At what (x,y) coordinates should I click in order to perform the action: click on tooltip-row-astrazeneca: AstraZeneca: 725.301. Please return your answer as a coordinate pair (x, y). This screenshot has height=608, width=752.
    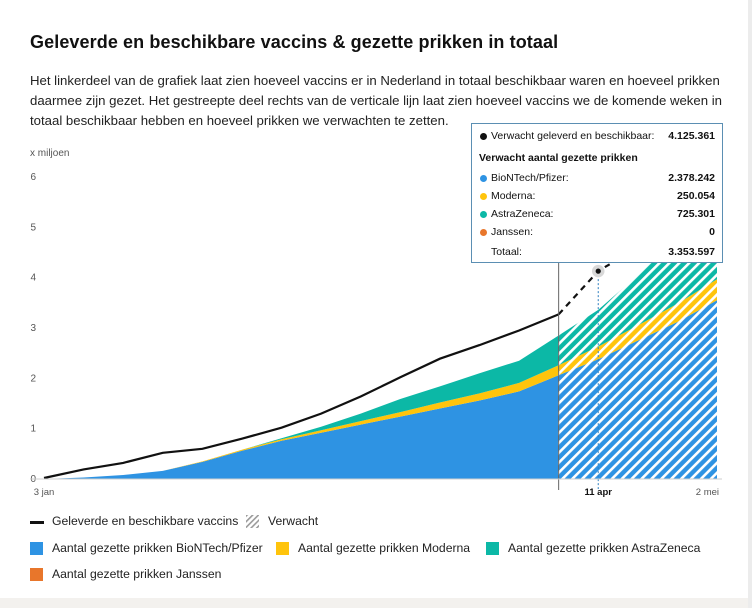
    Looking at the image, I should click on (597, 215).